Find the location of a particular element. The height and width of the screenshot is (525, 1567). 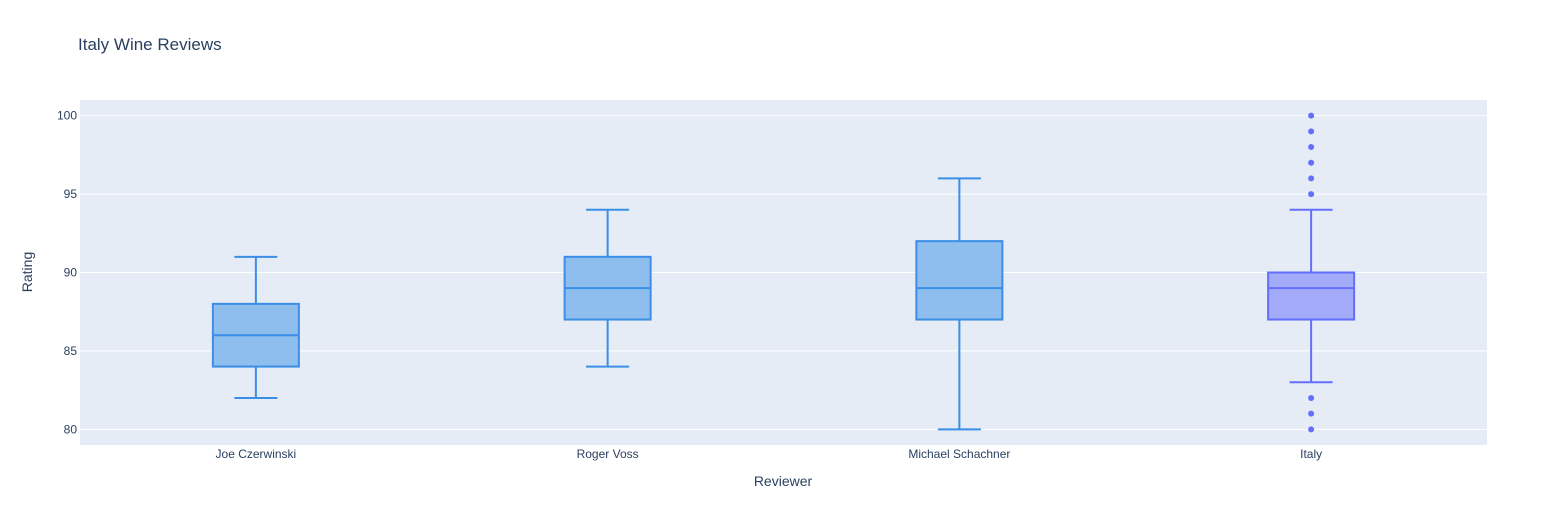

box-michael-schachner is located at coordinates (959, 304).